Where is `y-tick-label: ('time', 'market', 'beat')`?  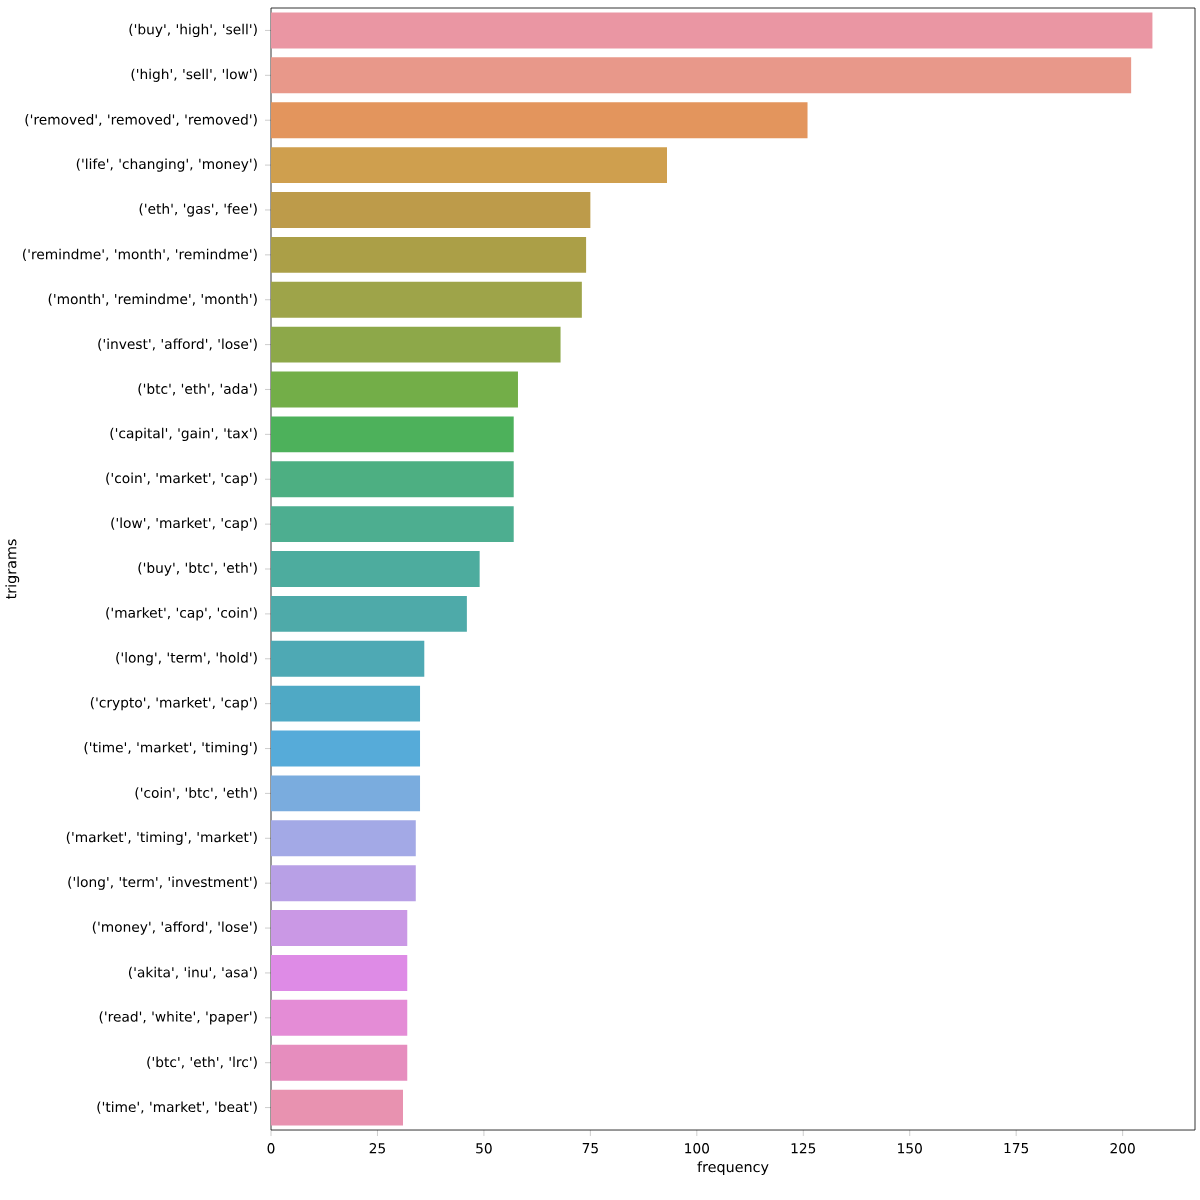 y-tick-label: ('time', 'market', 'beat') is located at coordinates (177, 1107).